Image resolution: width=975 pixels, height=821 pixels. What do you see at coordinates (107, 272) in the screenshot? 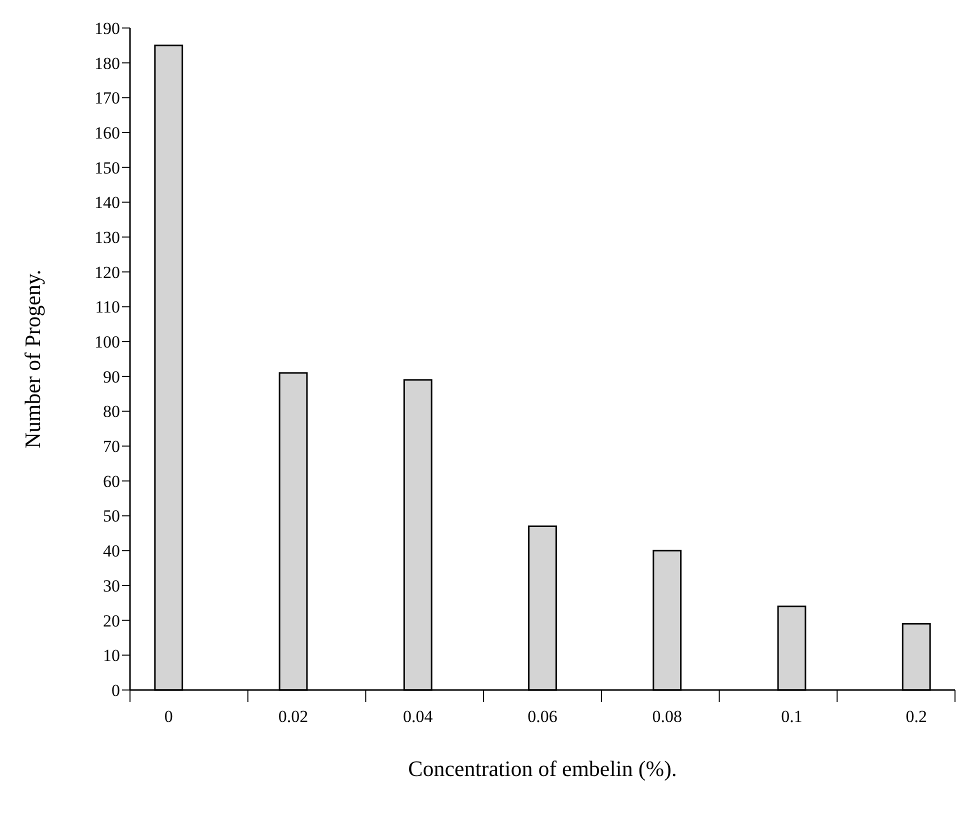
I see `y-tick-label: 120` at bounding box center [107, 272].